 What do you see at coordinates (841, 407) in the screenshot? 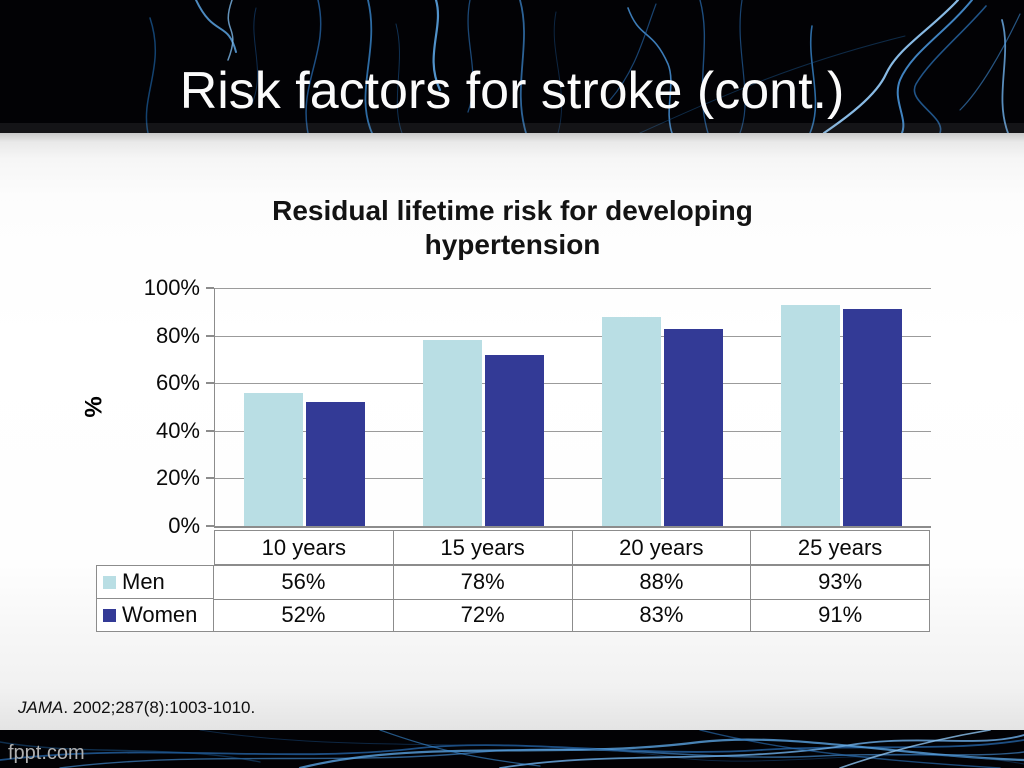
I see `bar-group-25-years` at bounding box center [841, 407].